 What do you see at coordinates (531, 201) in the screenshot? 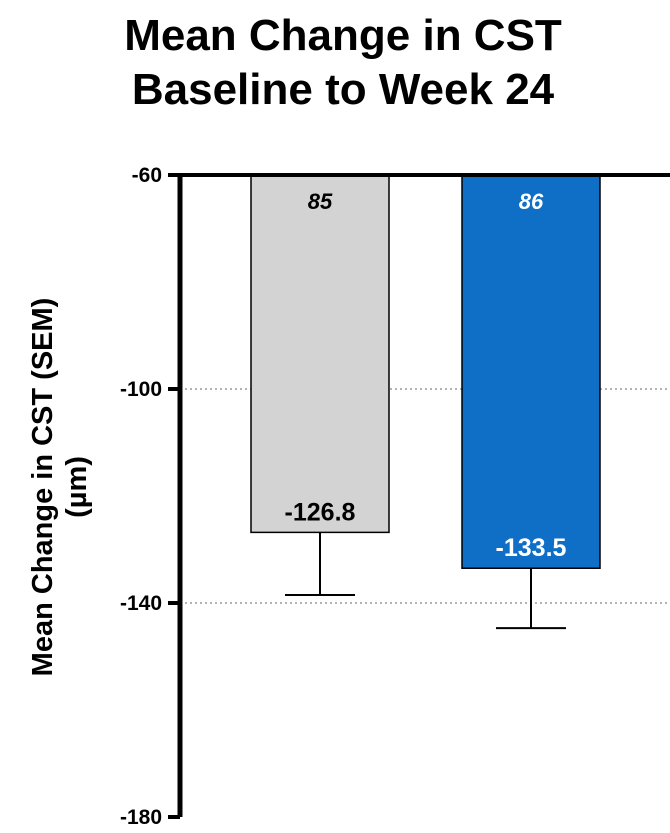
I see `bar-n-label: 86` at bounding box center [531, 201].